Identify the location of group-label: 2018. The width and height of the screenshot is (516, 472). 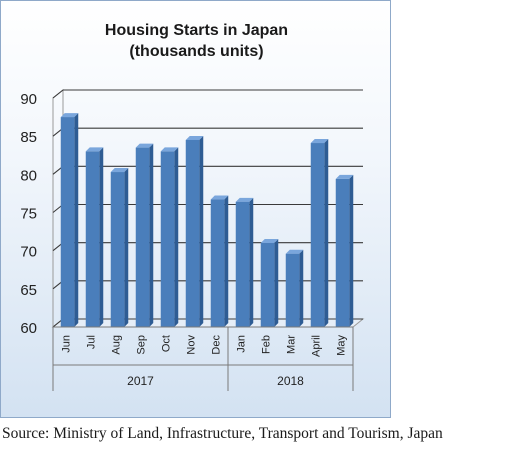
(290, 381).